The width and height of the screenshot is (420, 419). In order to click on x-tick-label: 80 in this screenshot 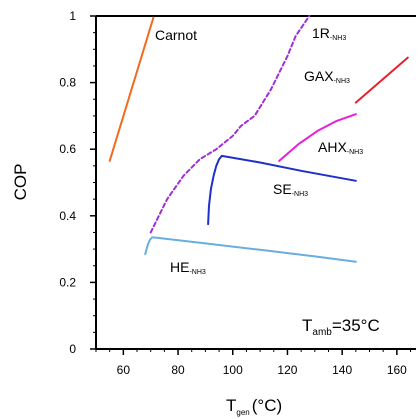, I will do `click(178, 370)`.